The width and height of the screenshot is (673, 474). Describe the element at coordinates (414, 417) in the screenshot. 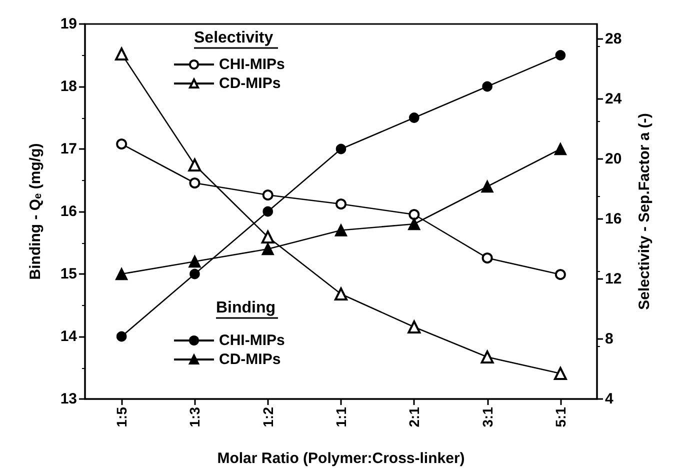

I see `x-tick-label: 2:1` at that location.